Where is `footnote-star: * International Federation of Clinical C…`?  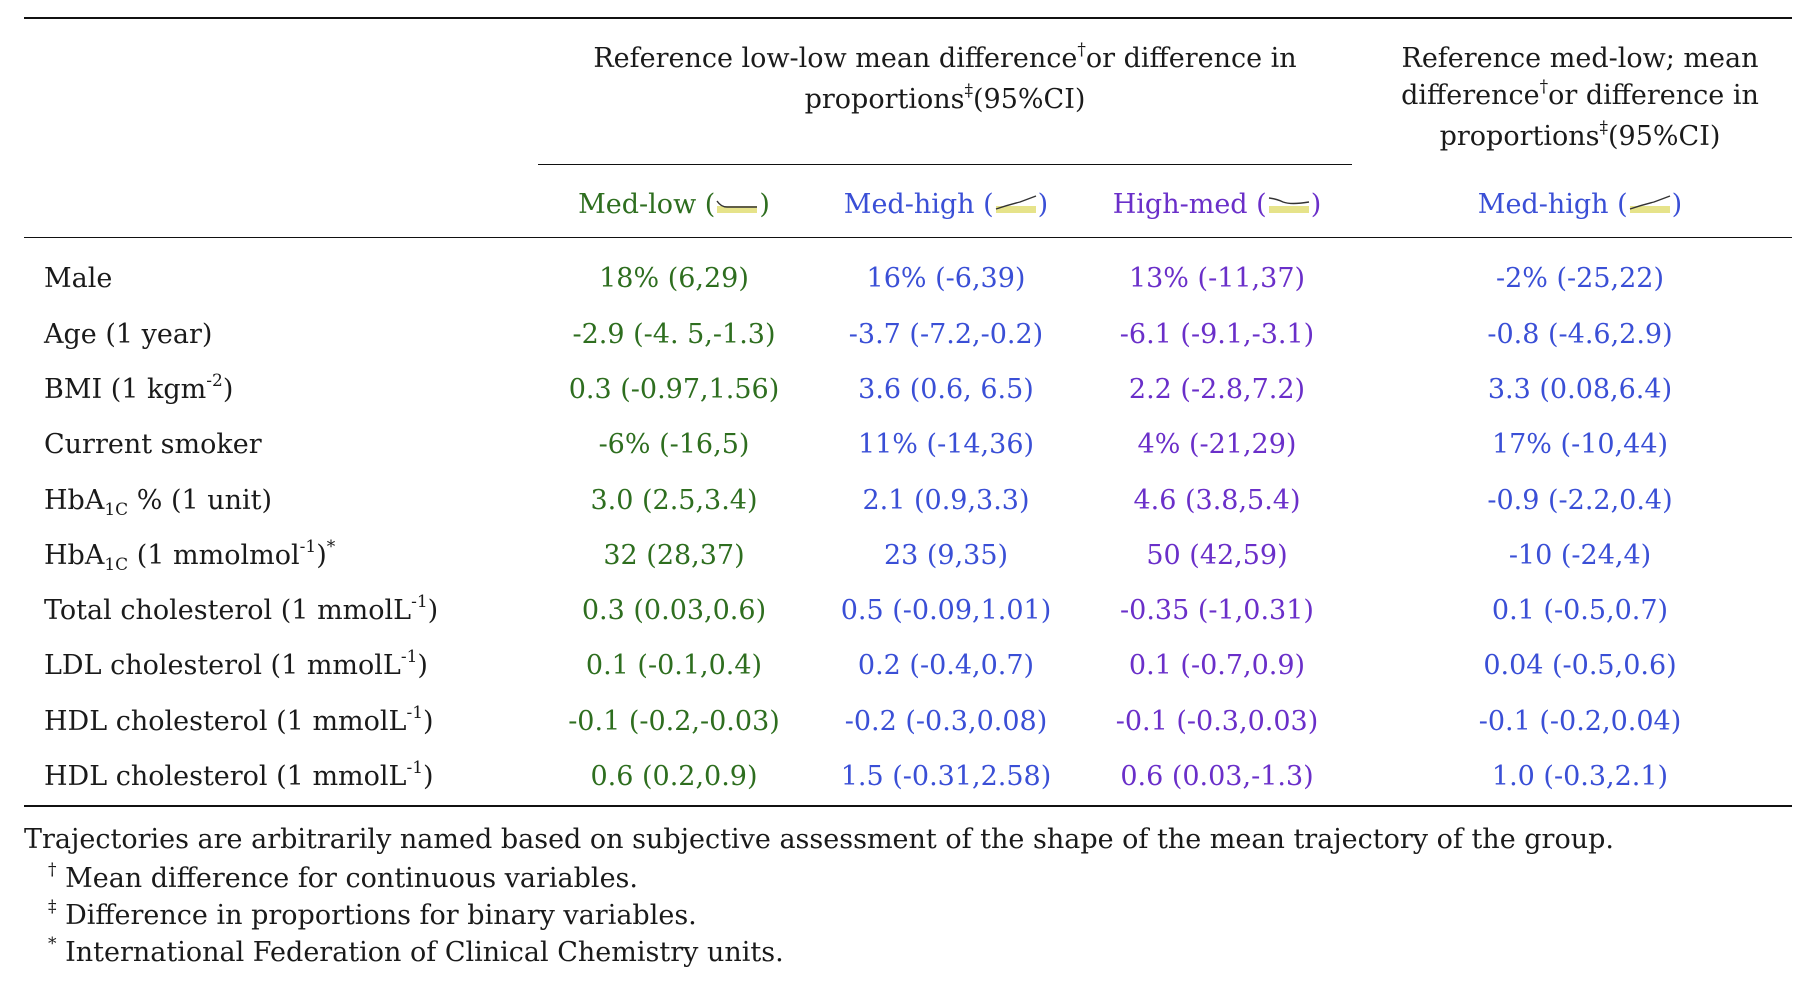 footnote-star: * International Federation of Clinical C… is located at coordinates (416, 951).